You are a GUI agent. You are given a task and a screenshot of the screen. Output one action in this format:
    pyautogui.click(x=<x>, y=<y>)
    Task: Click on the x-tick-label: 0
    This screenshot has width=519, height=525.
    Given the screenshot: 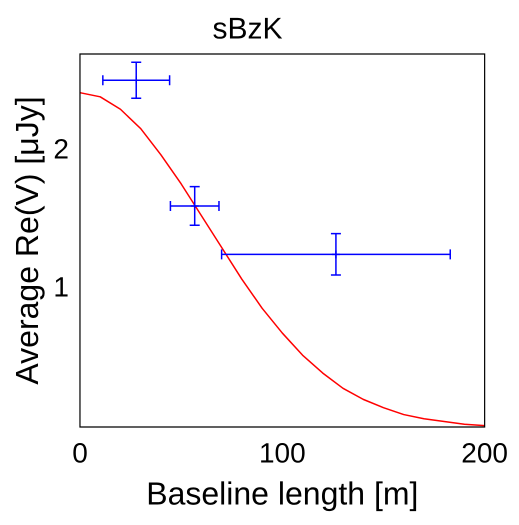 What is the action you would take?
    pyautogui.click(x=80, y=453)
    